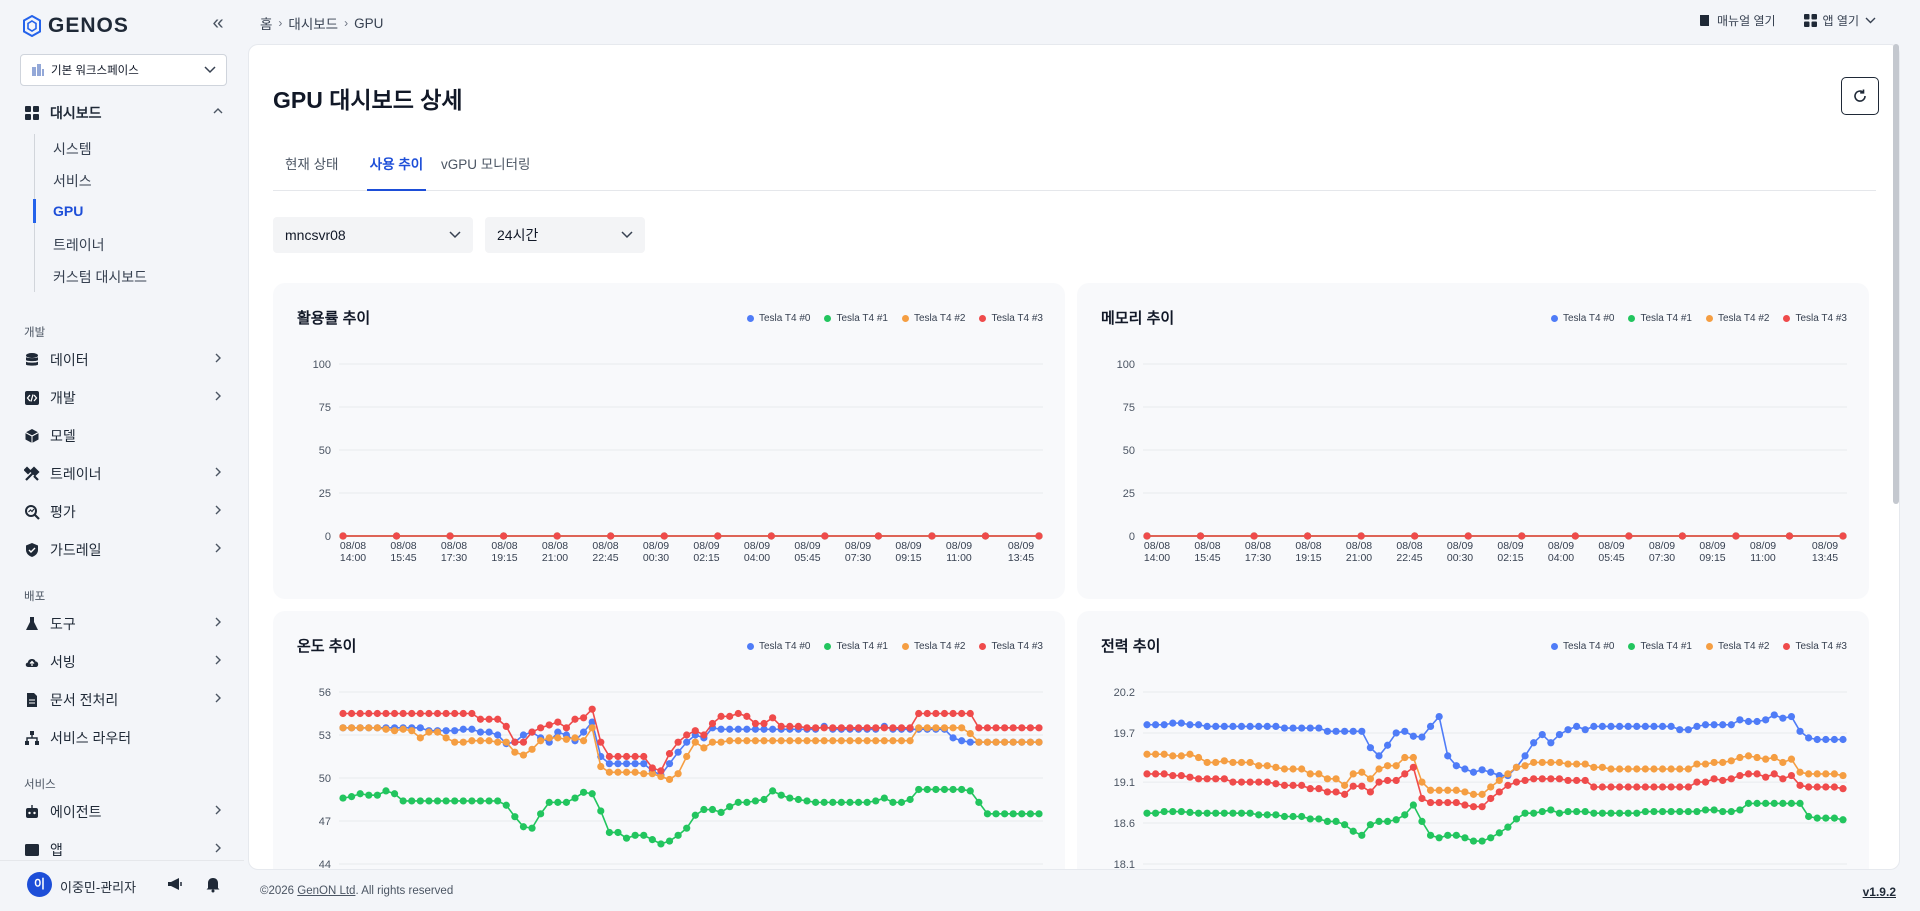  Describe the element at coordinates (98, 887) in the screenshot. I see `user-name: 이중민-관리자` at that location.